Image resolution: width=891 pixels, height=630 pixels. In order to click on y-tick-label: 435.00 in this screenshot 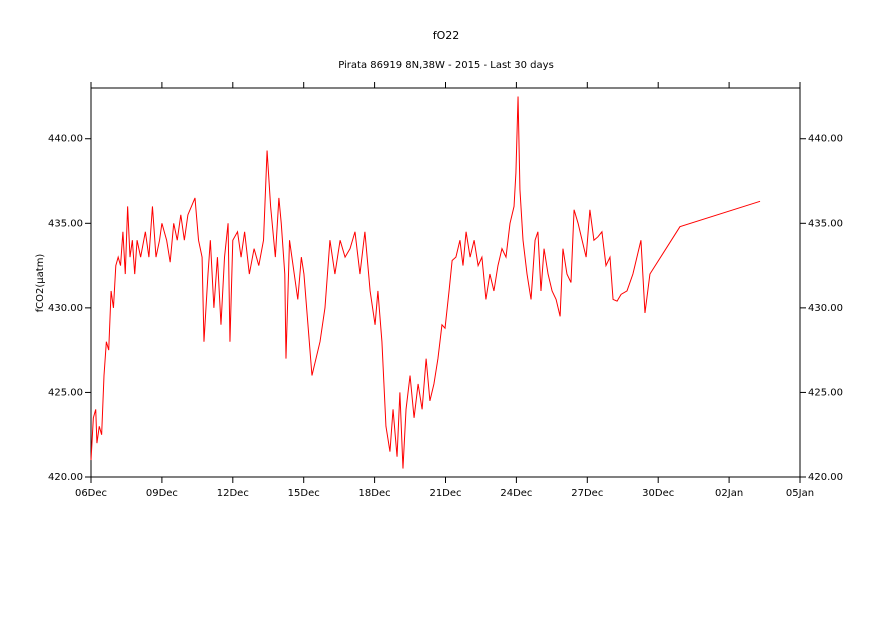, I will do `click(65, 223)`.